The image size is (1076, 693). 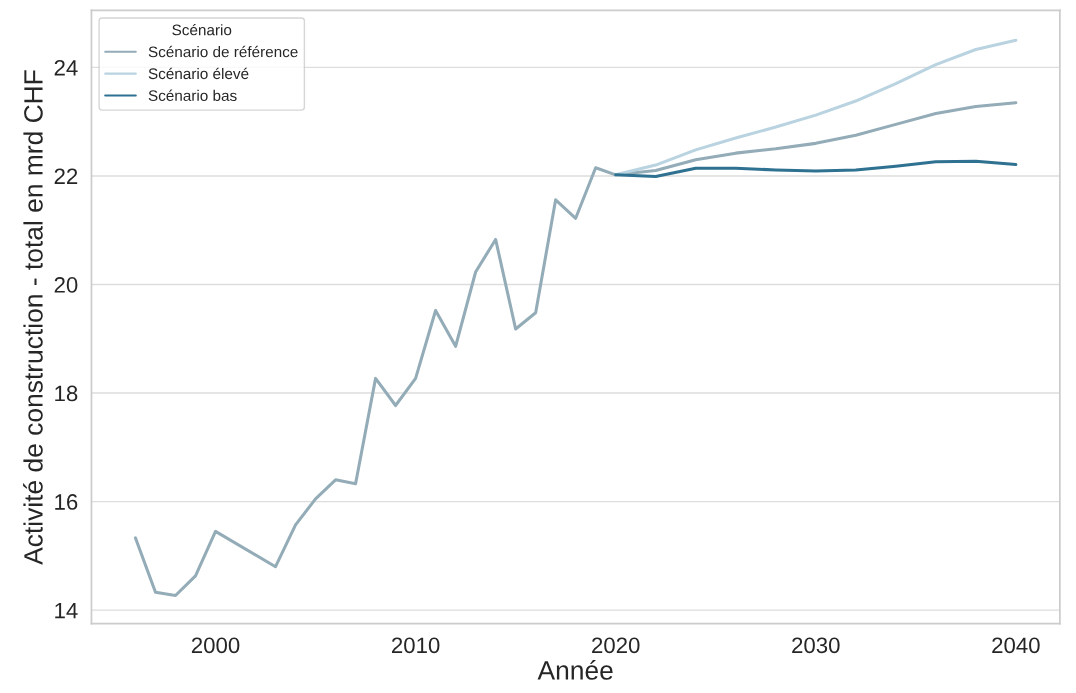 What do you see at coordinates (192, 95) in the screenshot?
I see `legend-label: Scénario bas` at bounding box center [192, 95].